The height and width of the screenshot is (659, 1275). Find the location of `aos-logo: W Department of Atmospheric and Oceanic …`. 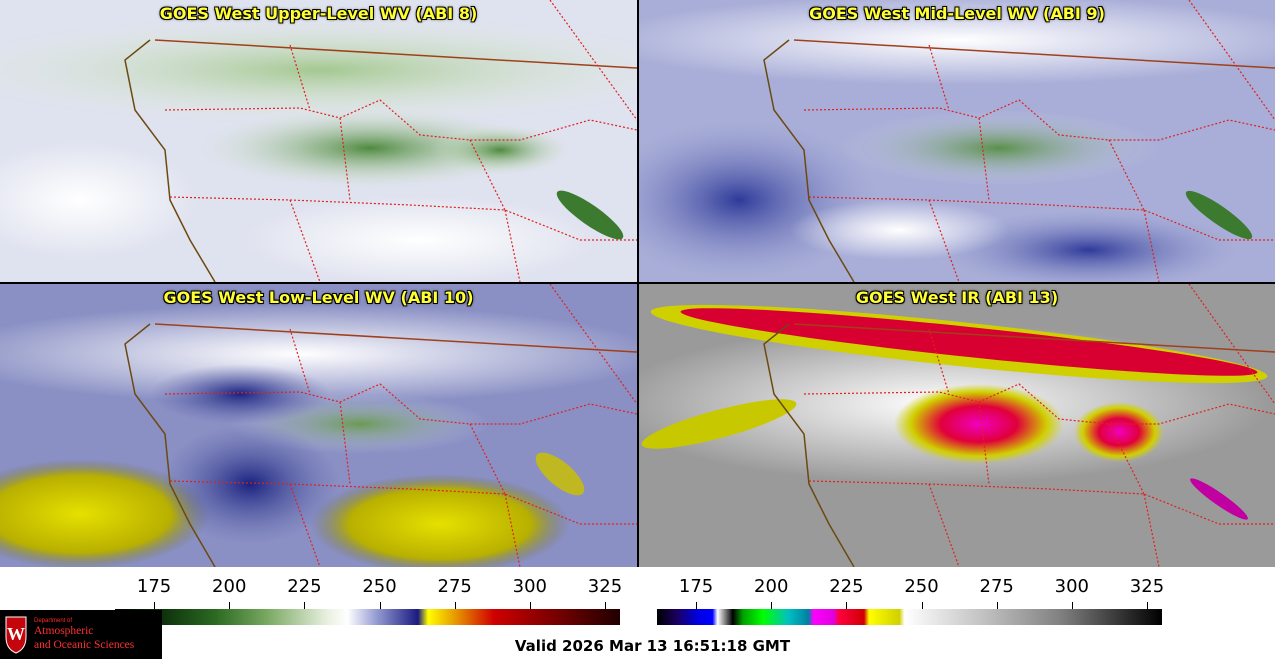

aos-logo: W Department of Atmospheric and Oceanic … is located at coordinates (81, 634).